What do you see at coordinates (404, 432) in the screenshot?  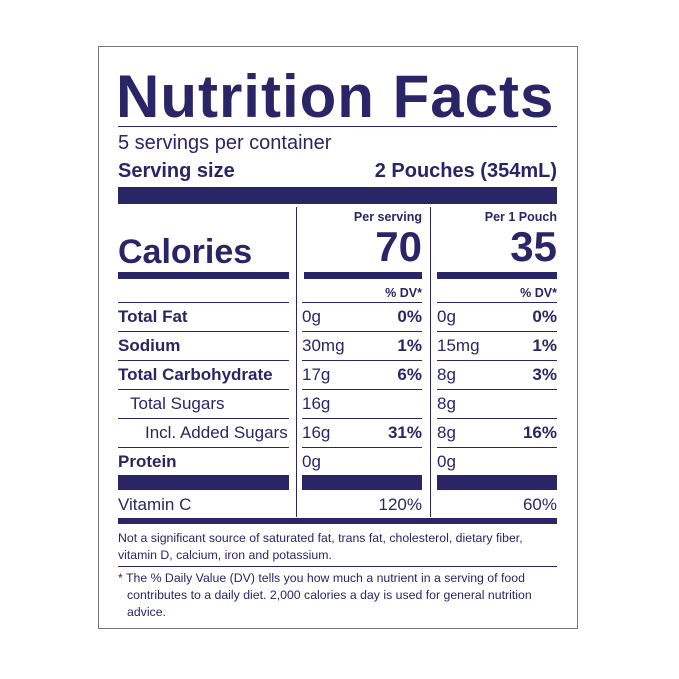 I see `daily-value: 31%` at bounding box center [404, 432].